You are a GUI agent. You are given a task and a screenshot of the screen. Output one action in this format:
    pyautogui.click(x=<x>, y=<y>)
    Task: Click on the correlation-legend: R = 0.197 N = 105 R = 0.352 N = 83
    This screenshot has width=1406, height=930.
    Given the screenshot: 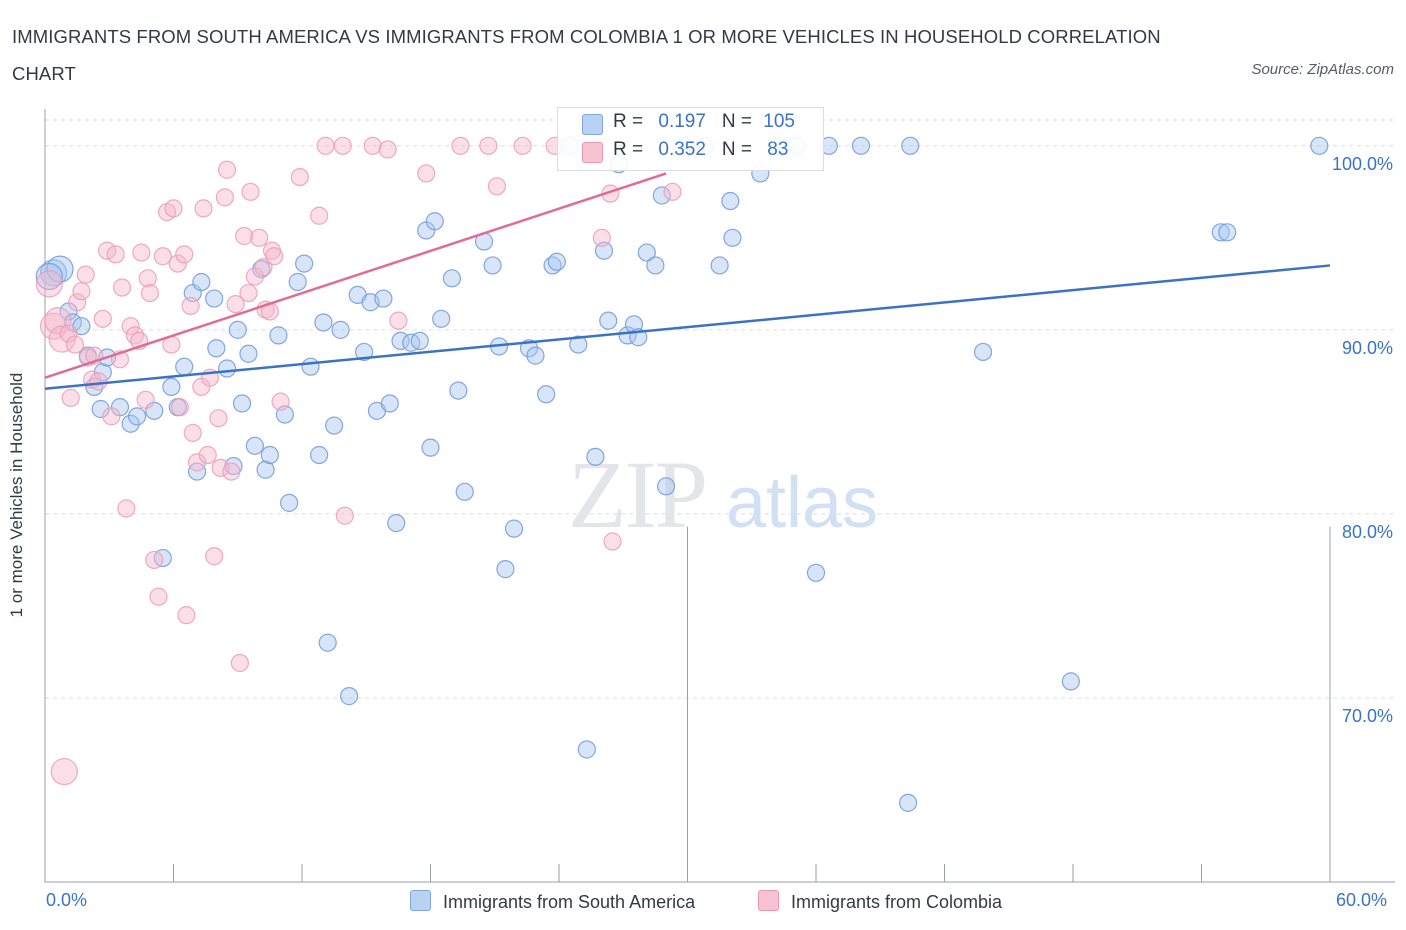 What is the action you would take?
    pyautogui.click(x=690, y=139)
    